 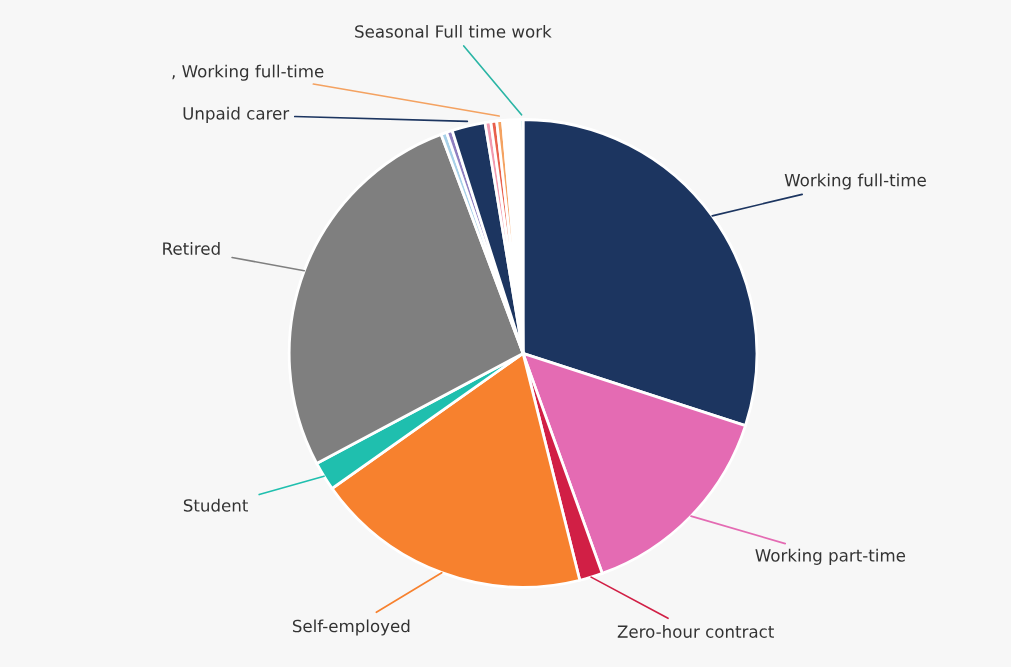 What do you see at coordinates (248, 72) in the screenshot?
I see `slice-label: , Working full-time` at bounding box center [248, 72].